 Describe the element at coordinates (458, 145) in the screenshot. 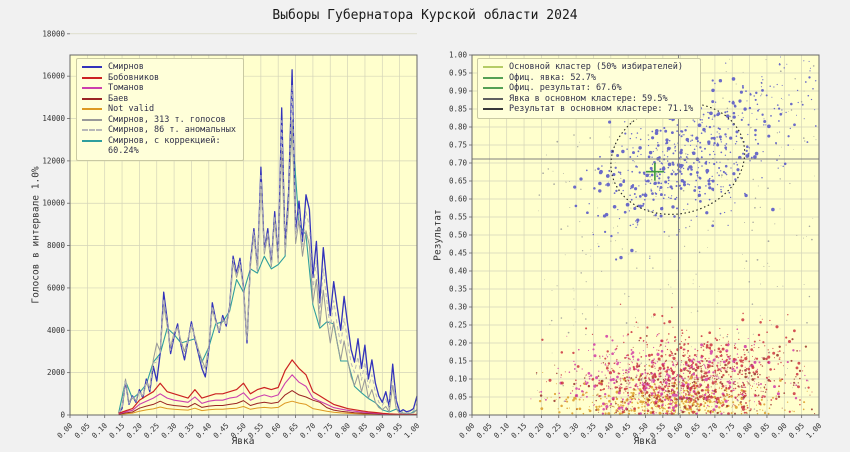

I see `y-tick-label: 0.75` at that location.